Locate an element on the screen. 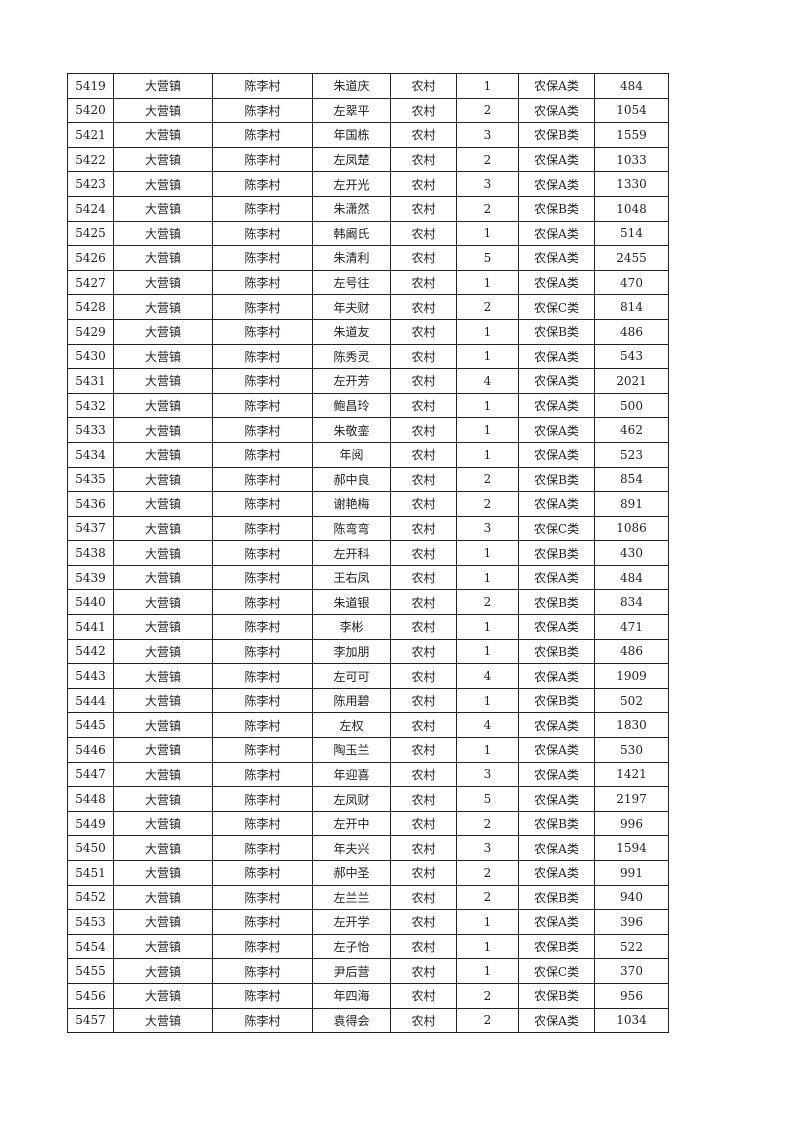 The width and height of the screenshot is (793, 1122). table-row: 5434 大营镇 陈李村 年阅 农村 1 农保A类 523 is located at coordinates (368, 454).